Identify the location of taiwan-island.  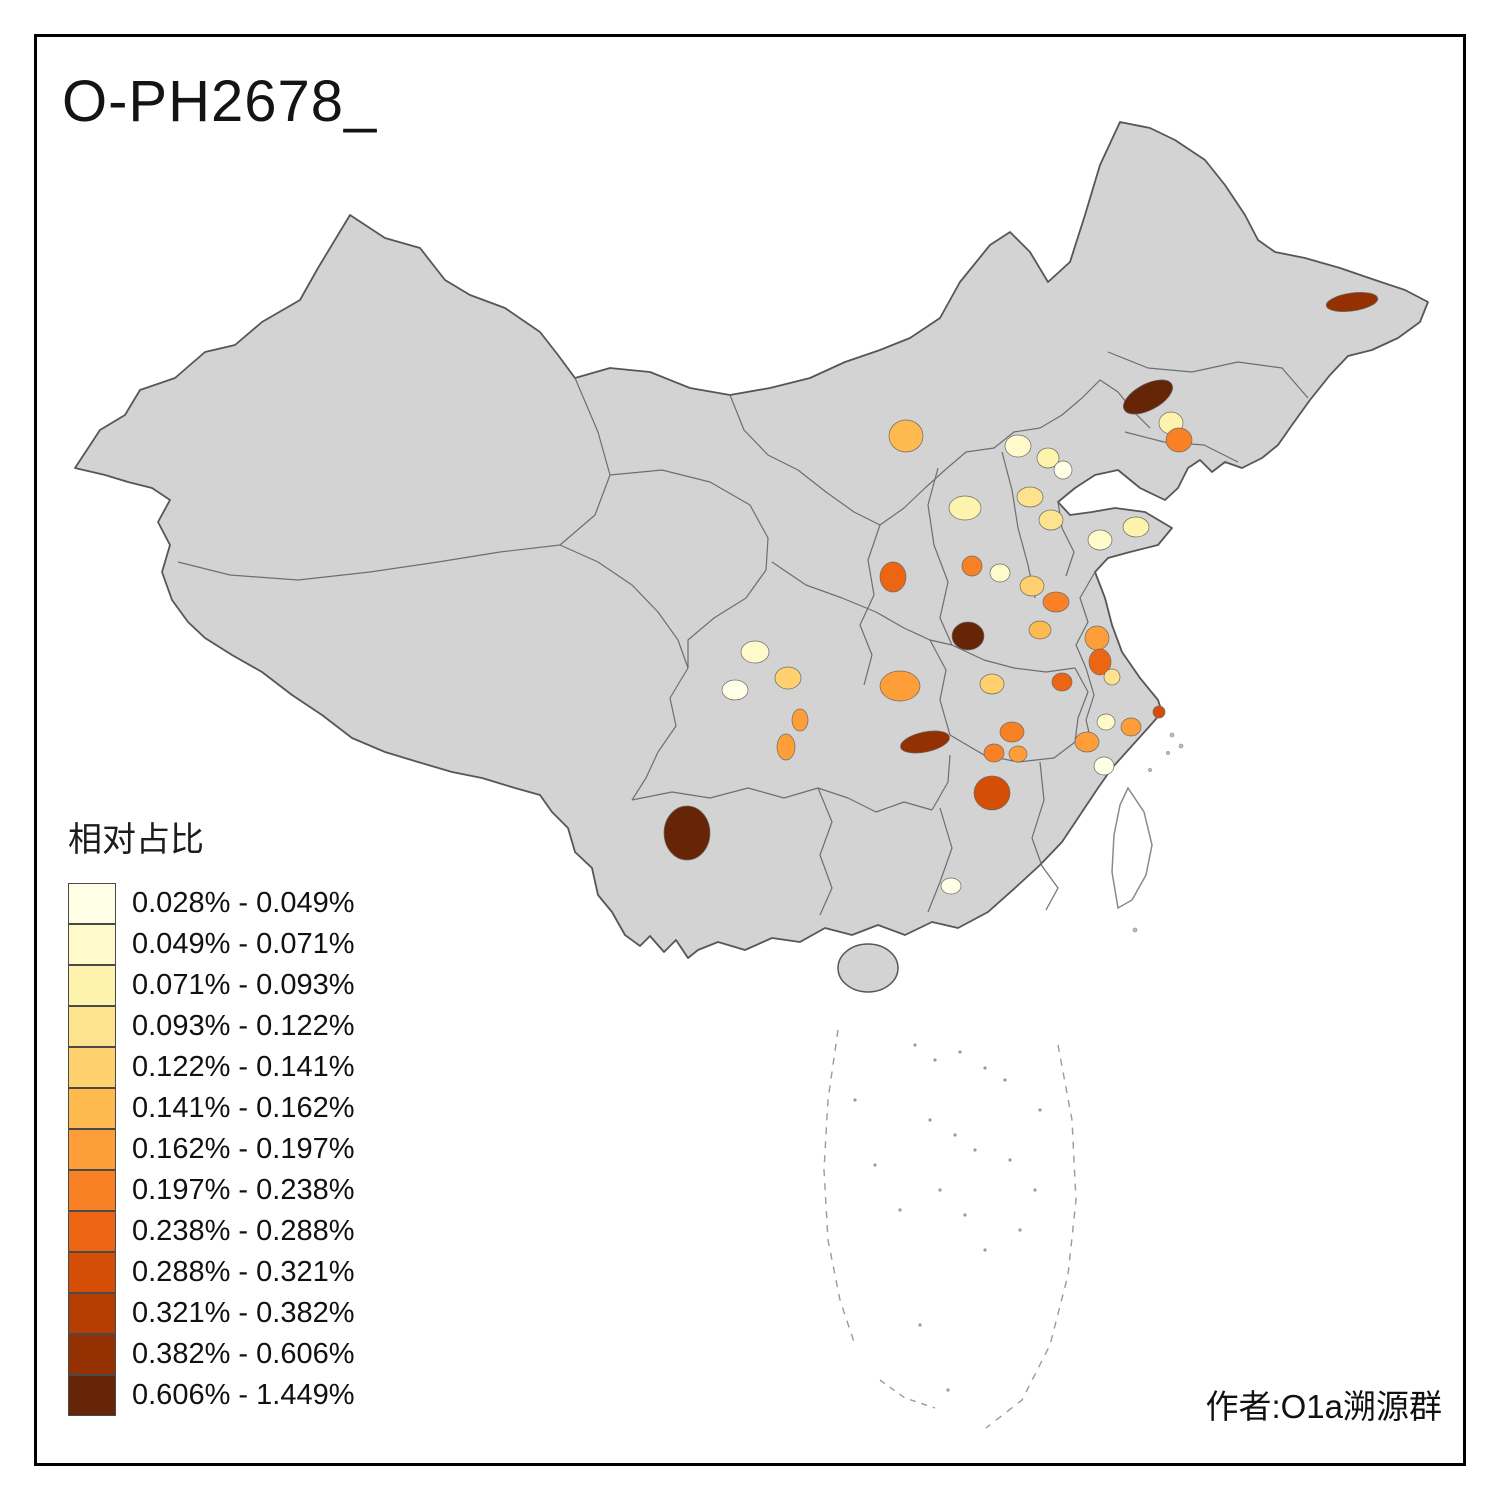
(1132, 848).